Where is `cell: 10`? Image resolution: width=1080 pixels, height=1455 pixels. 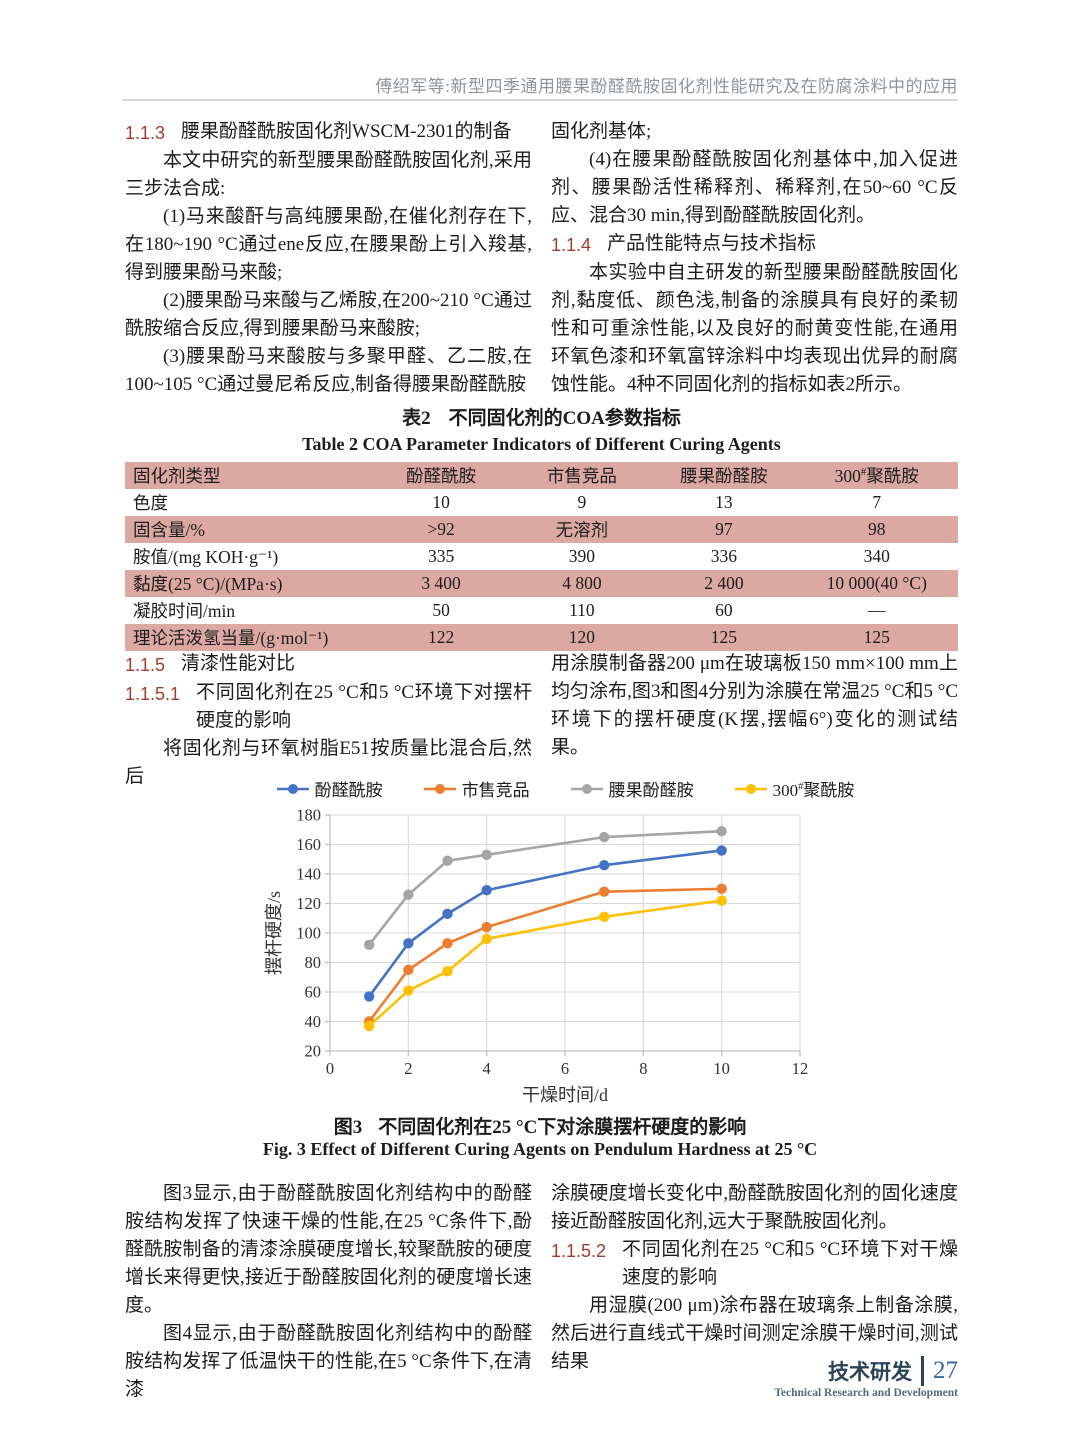 cell: 10 is located at coordinates (441, 502).